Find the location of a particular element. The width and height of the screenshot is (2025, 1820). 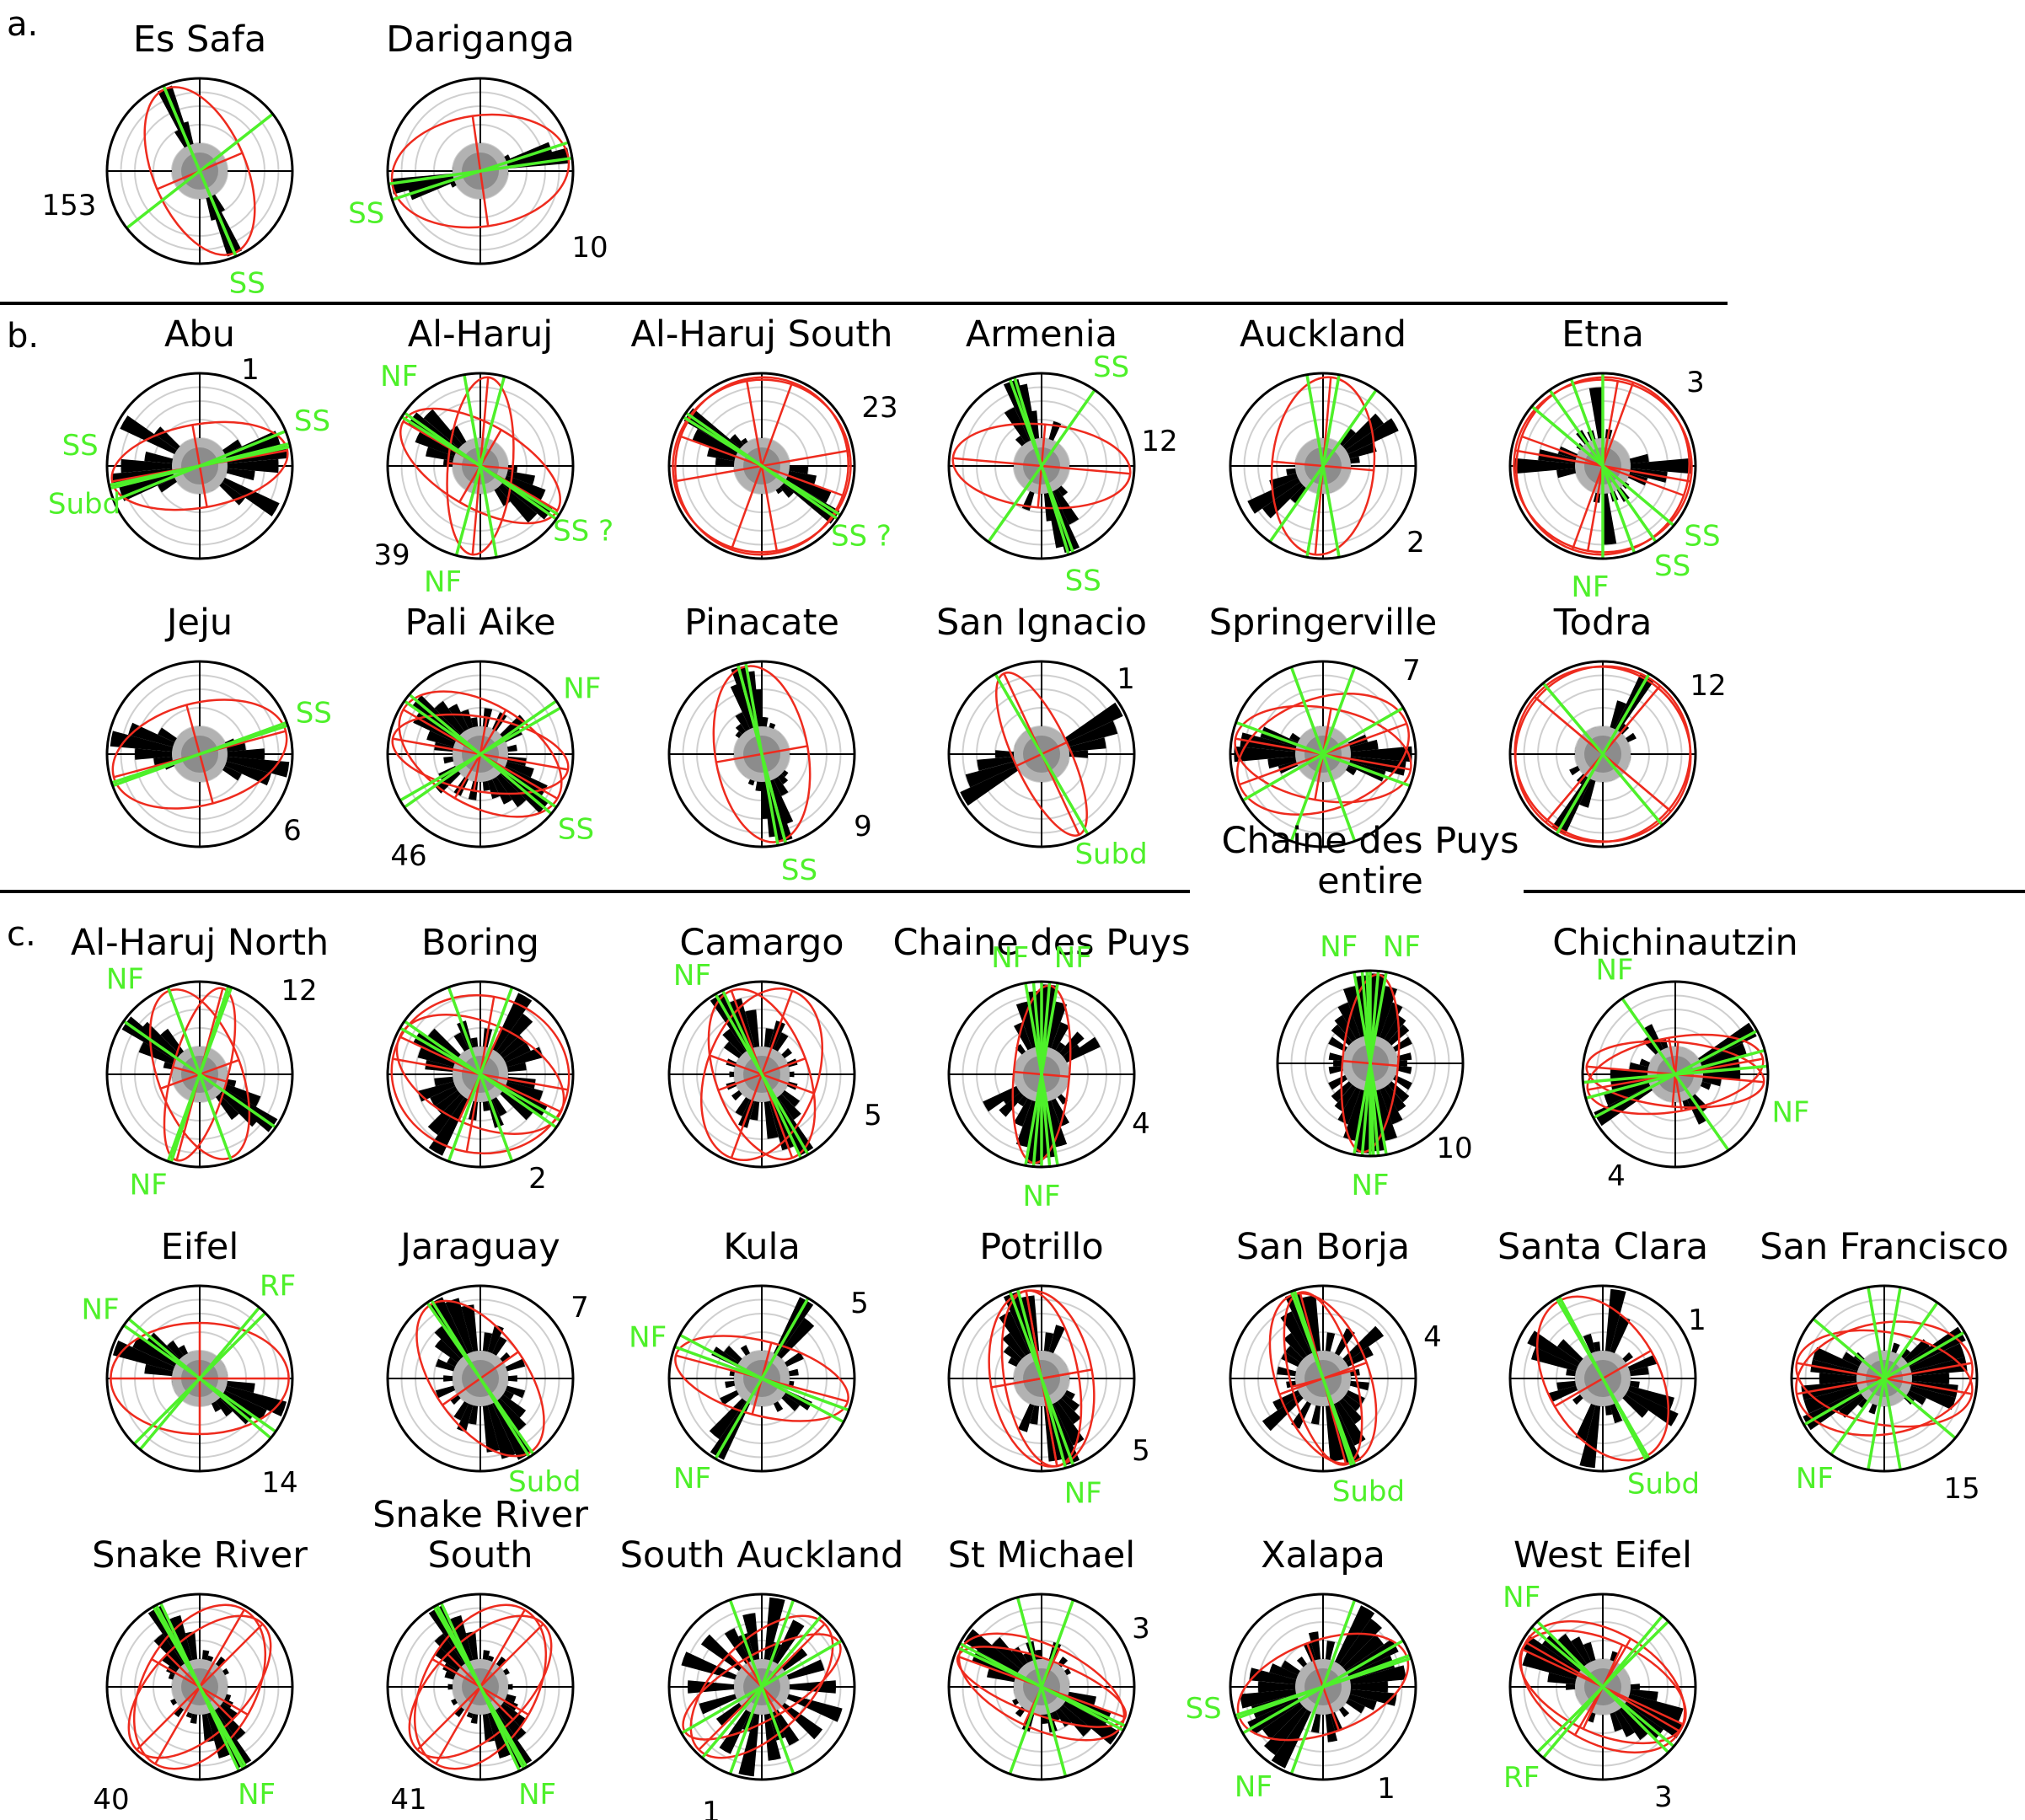

rose-es-safa: Es Safa SS 153 is located at coordinates (168, 160).